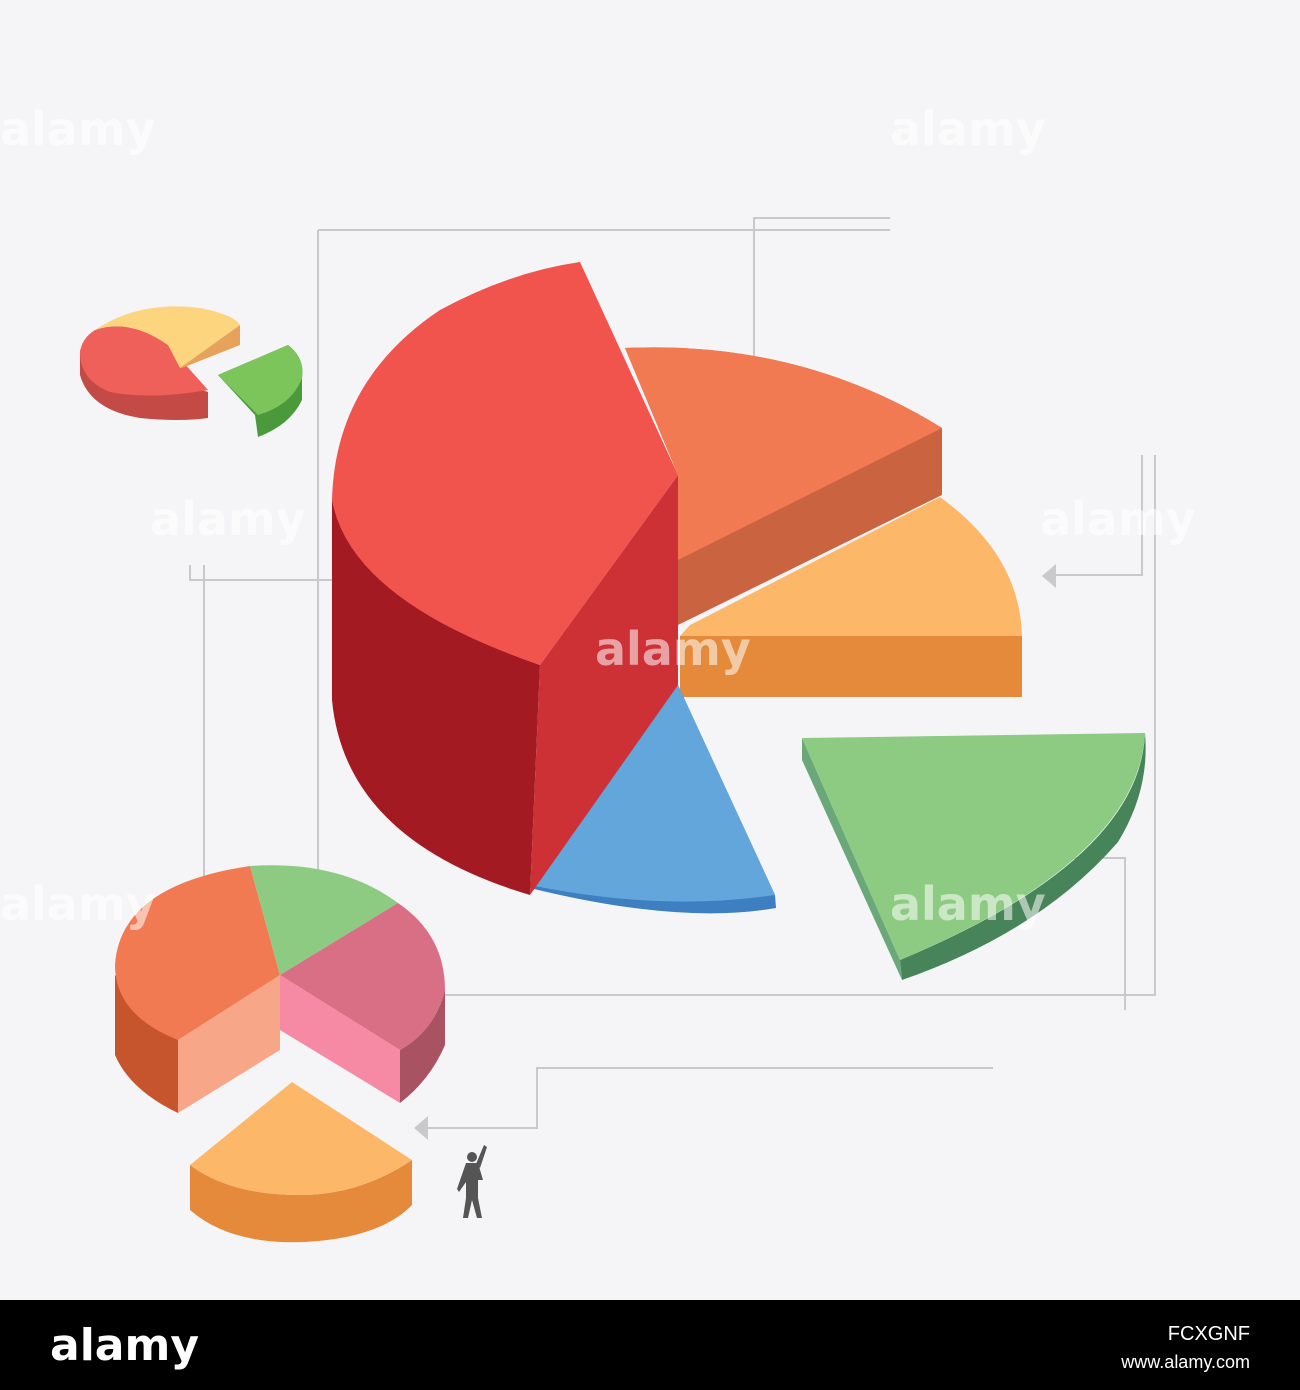  What do you see at coordinates (472, 1181) in the screenshot?
I see `person-silhouette` at bounding box center [472, 1181].